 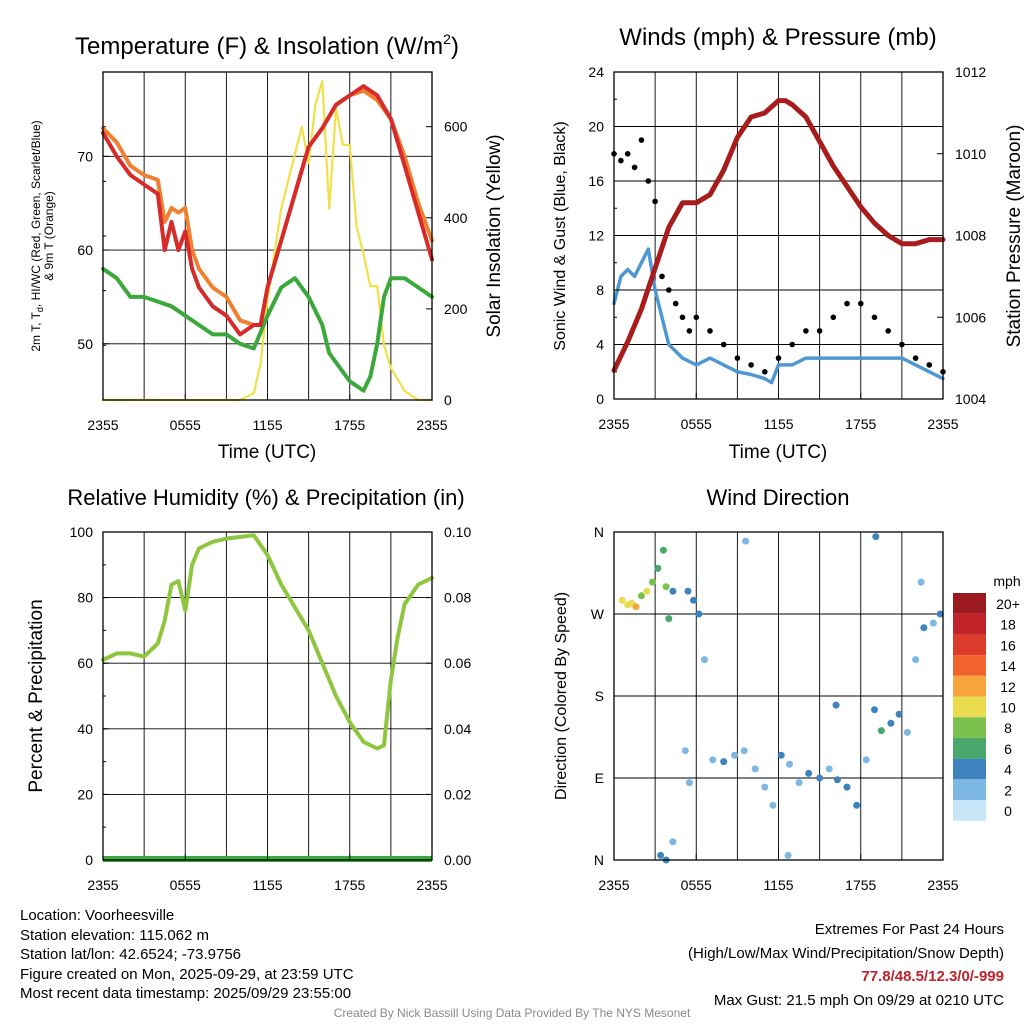 What do you see at coordinates (596, 127) in the screenshot?
I see `y-left-tick-label: 20` at bounding box center [596, 127].